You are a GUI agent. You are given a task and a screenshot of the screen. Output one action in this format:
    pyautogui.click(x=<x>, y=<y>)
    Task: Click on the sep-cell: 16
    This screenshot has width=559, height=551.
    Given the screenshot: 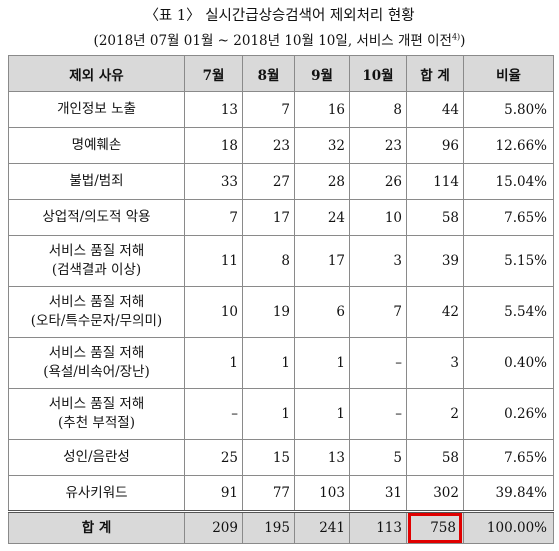 What is the action you would take?
    pyautogui.click(x=322, y=109)
    